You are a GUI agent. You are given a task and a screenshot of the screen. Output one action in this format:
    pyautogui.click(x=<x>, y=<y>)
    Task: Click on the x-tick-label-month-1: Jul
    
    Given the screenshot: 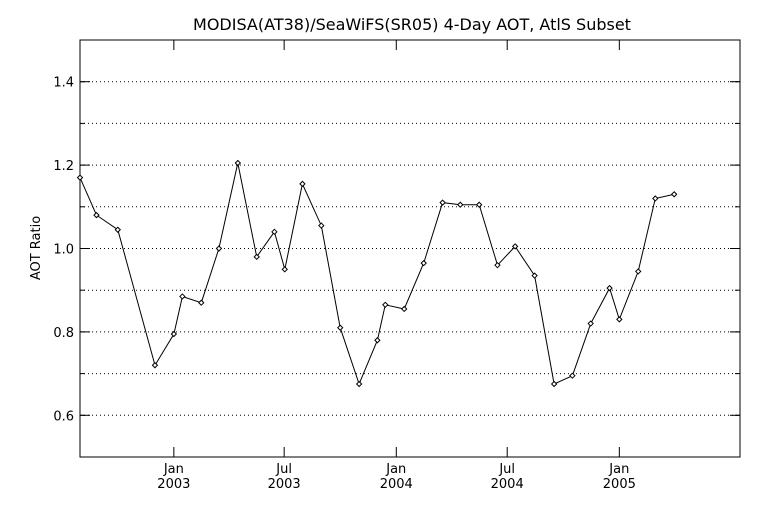 What is the action you would take?
    pyautogui.click(x=283, y=469)
    